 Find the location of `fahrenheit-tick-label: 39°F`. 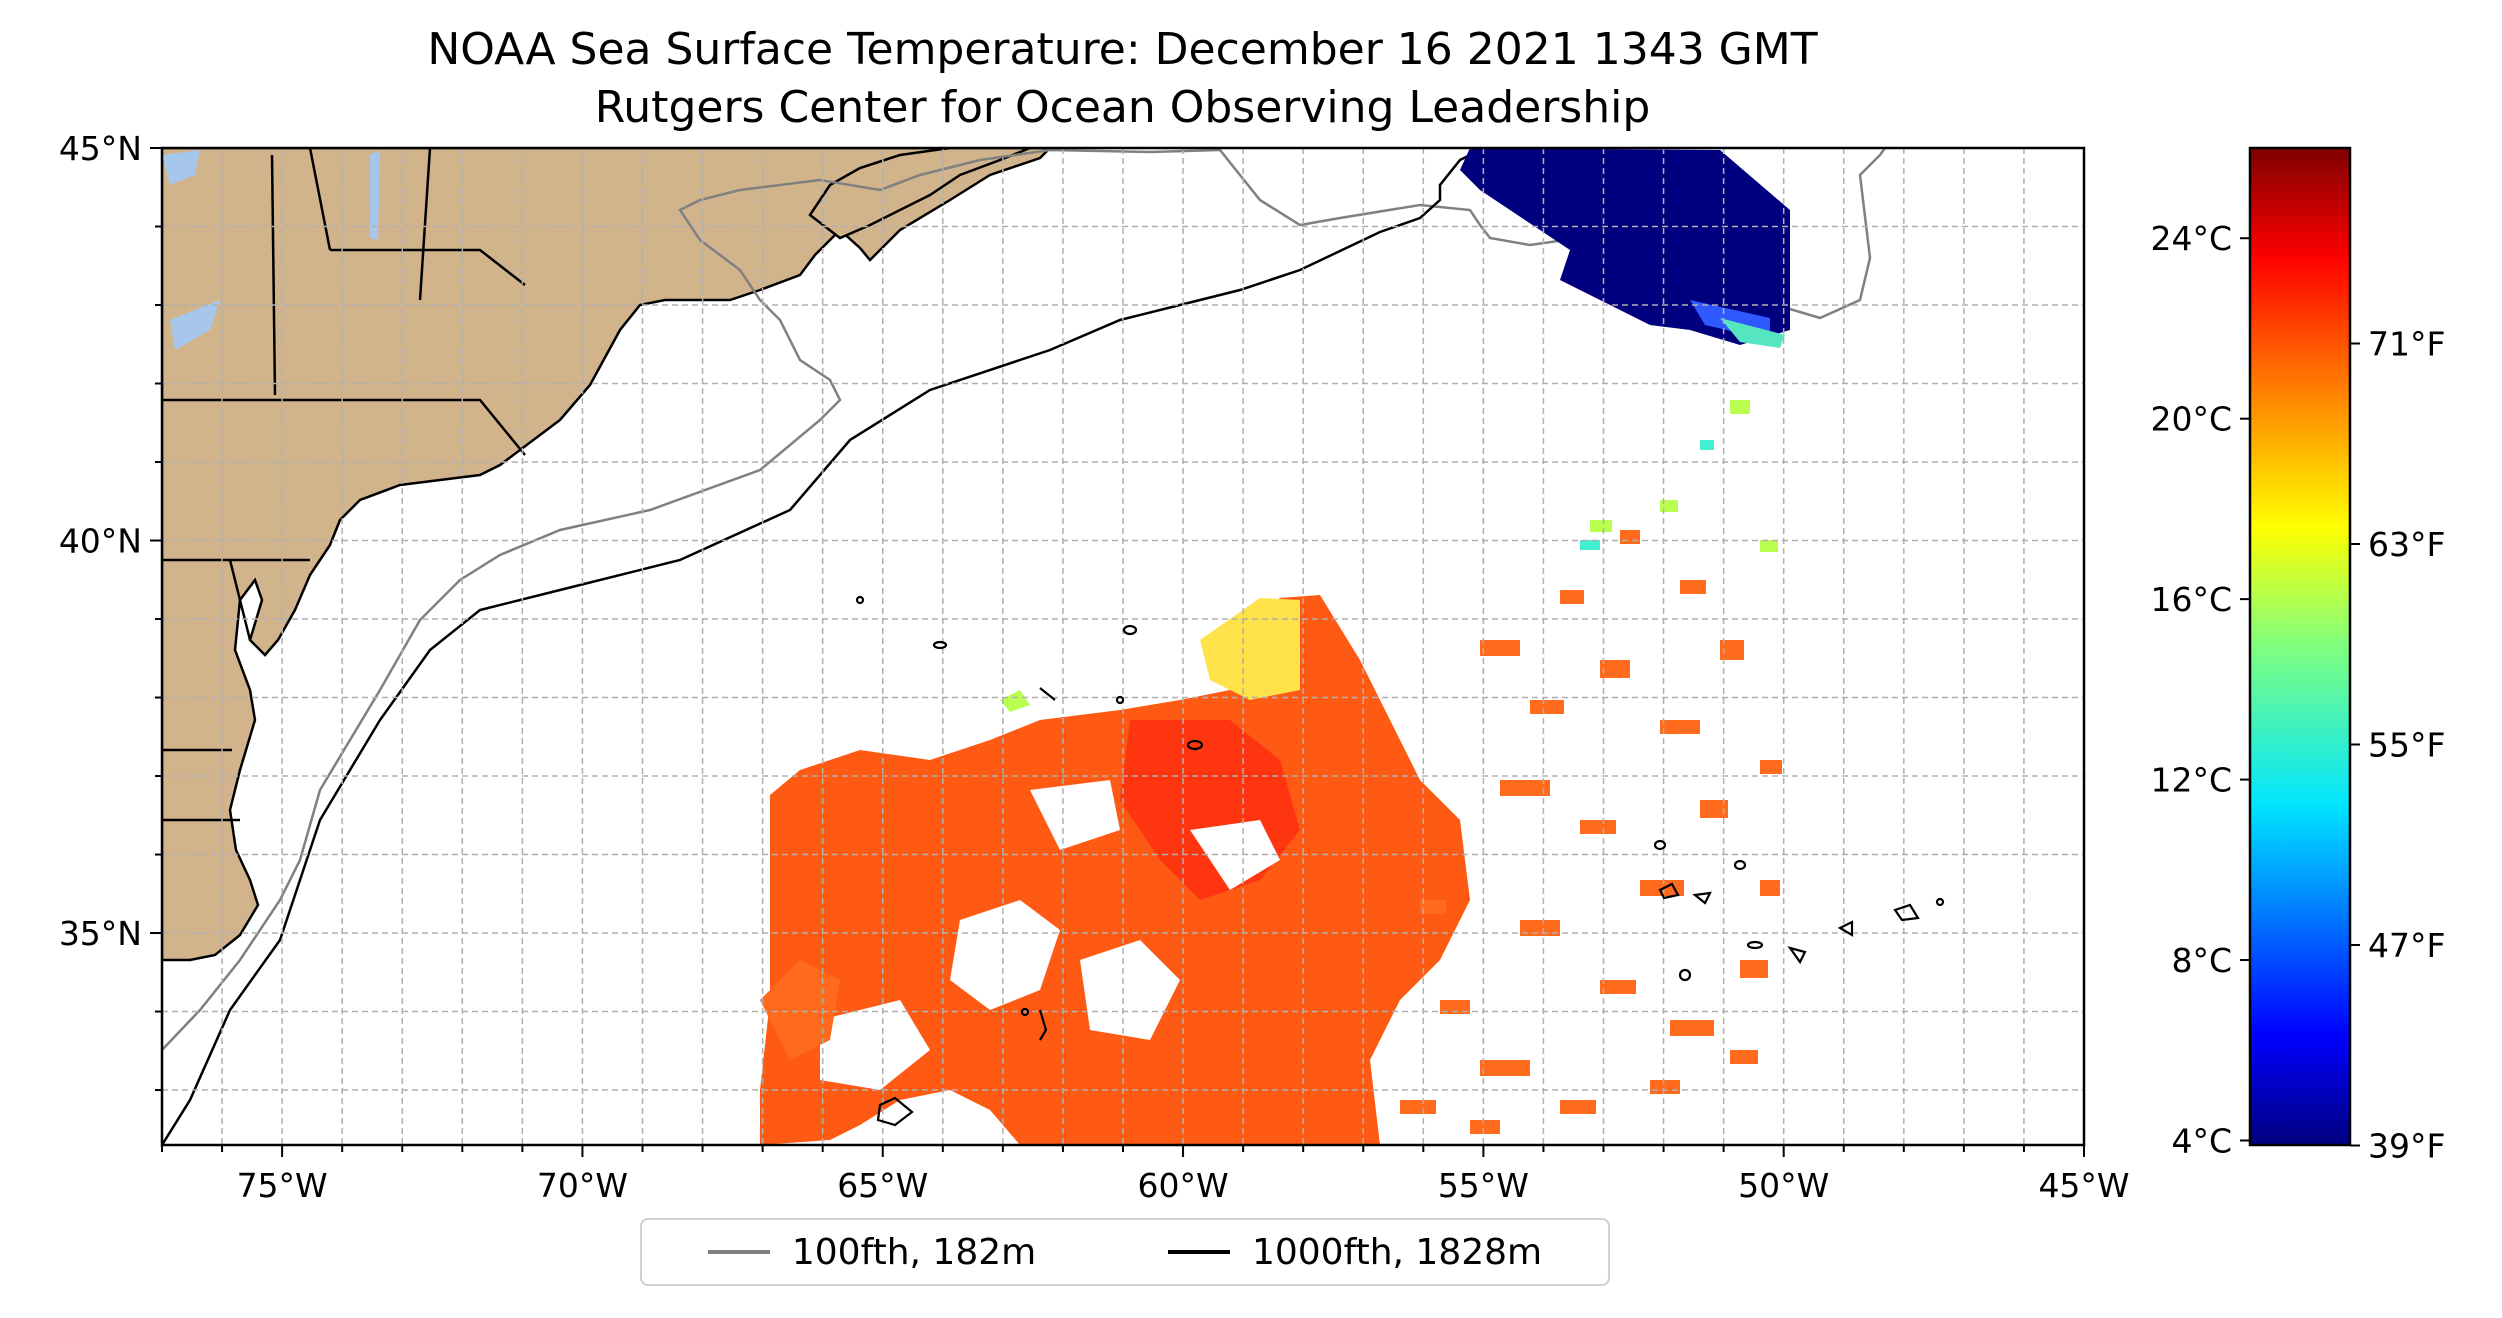

fahrenheit-tick-label: 39°F is located at coordinates (2406, 1146).